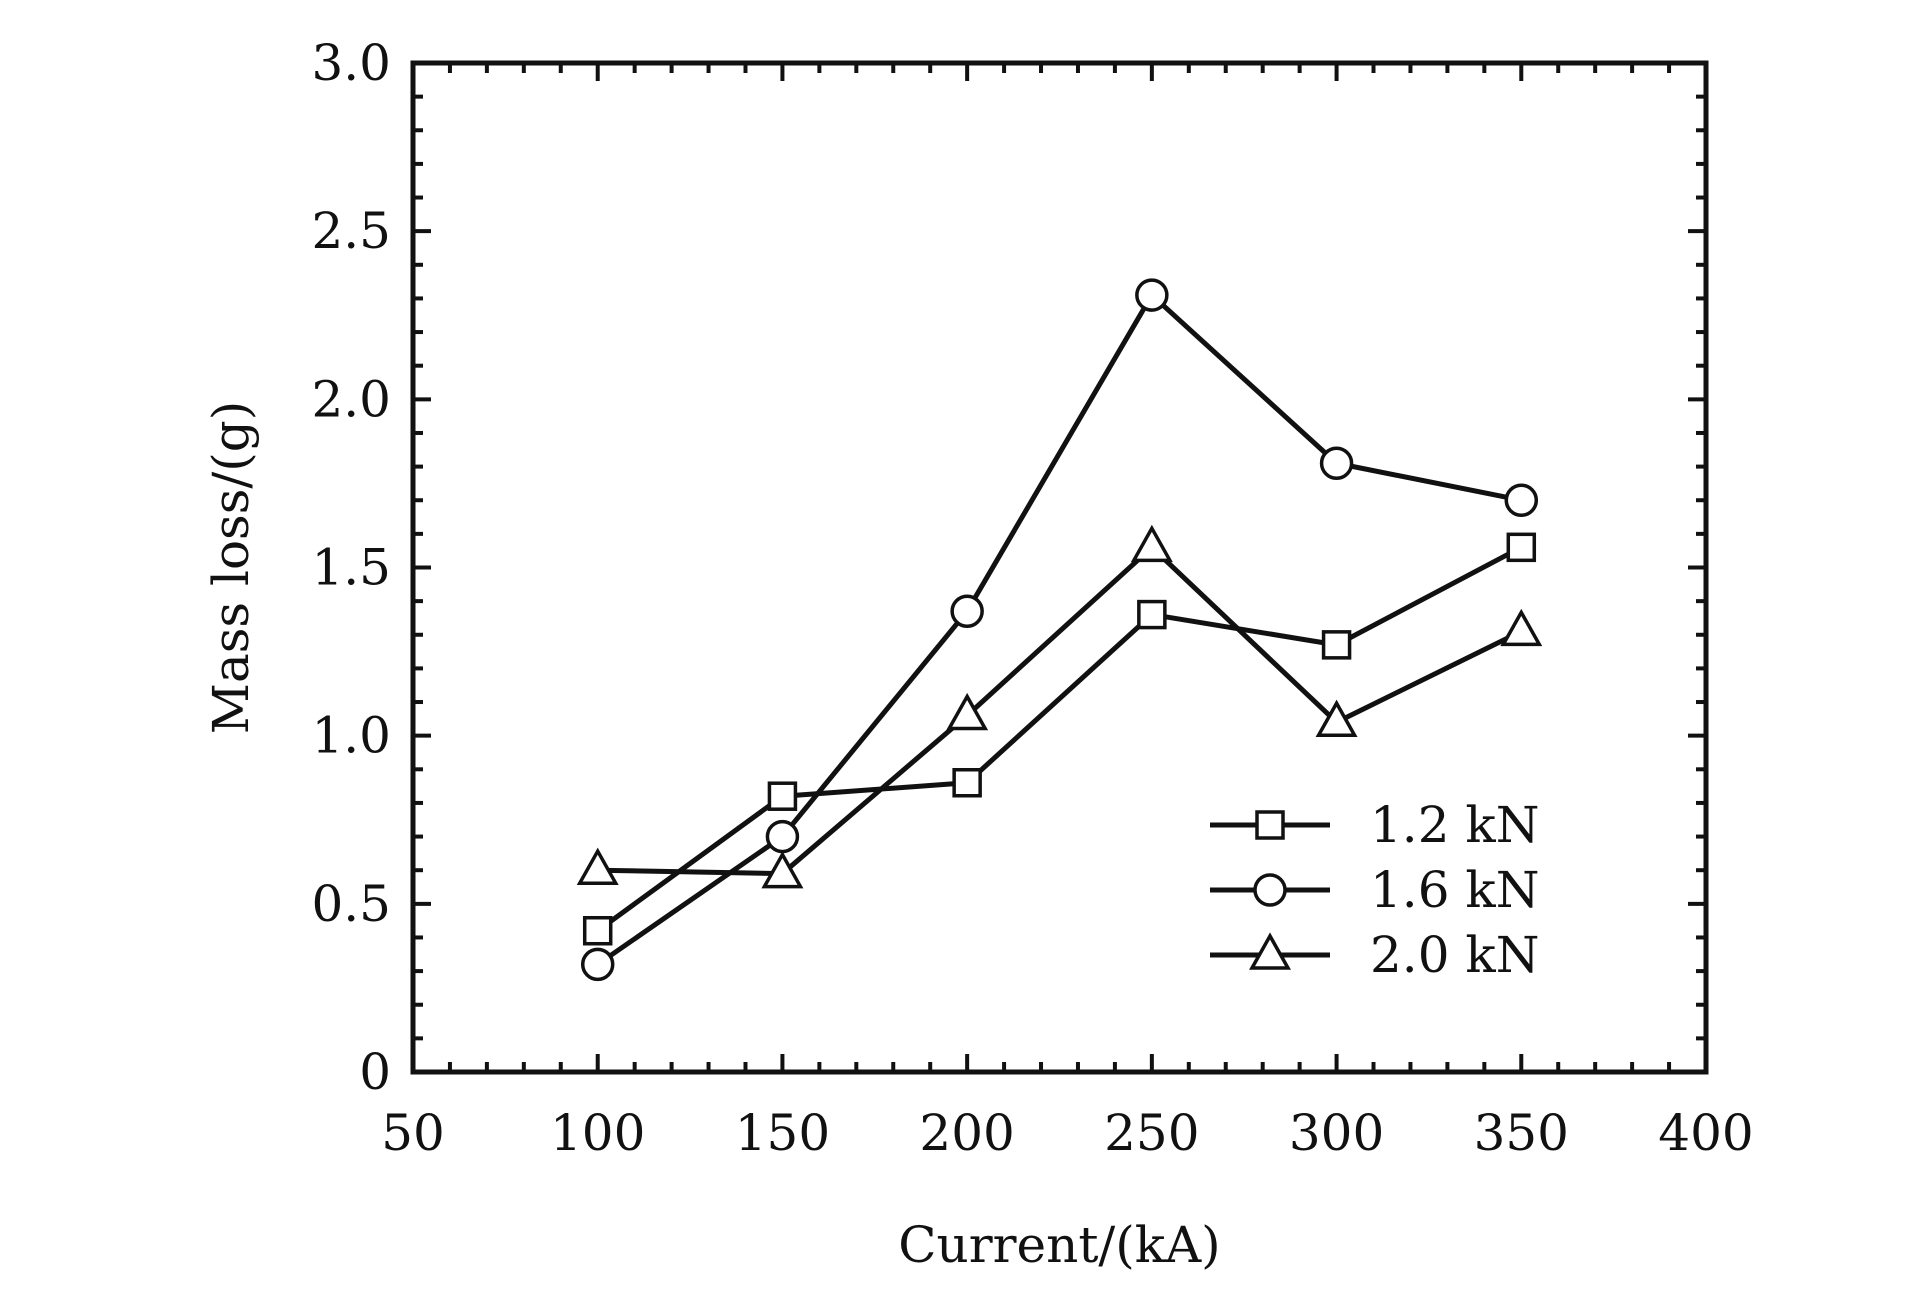 The height and width of the screenshot is (1299, 1923). Describe the element at coordinates (1454, 825) in the screenshot. I see `legend-label: 1.2 kN` at that location.